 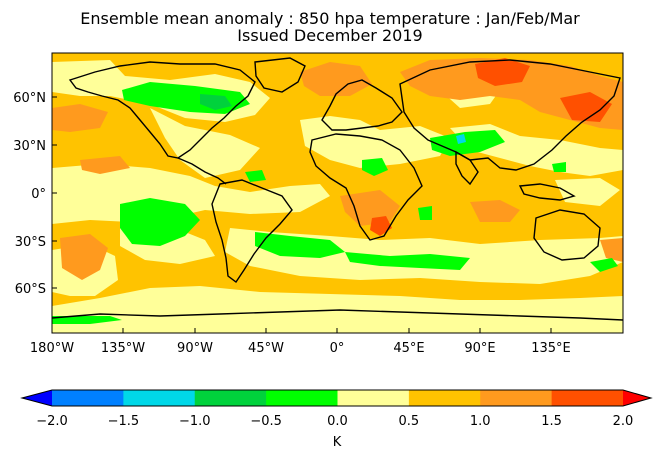 I want to click on colorbar-tick-labels: −2.0 −1.5 −1.0 −0.5 0.0 0.5 1.0 1.5 2.0, so click(x=334, y=421).